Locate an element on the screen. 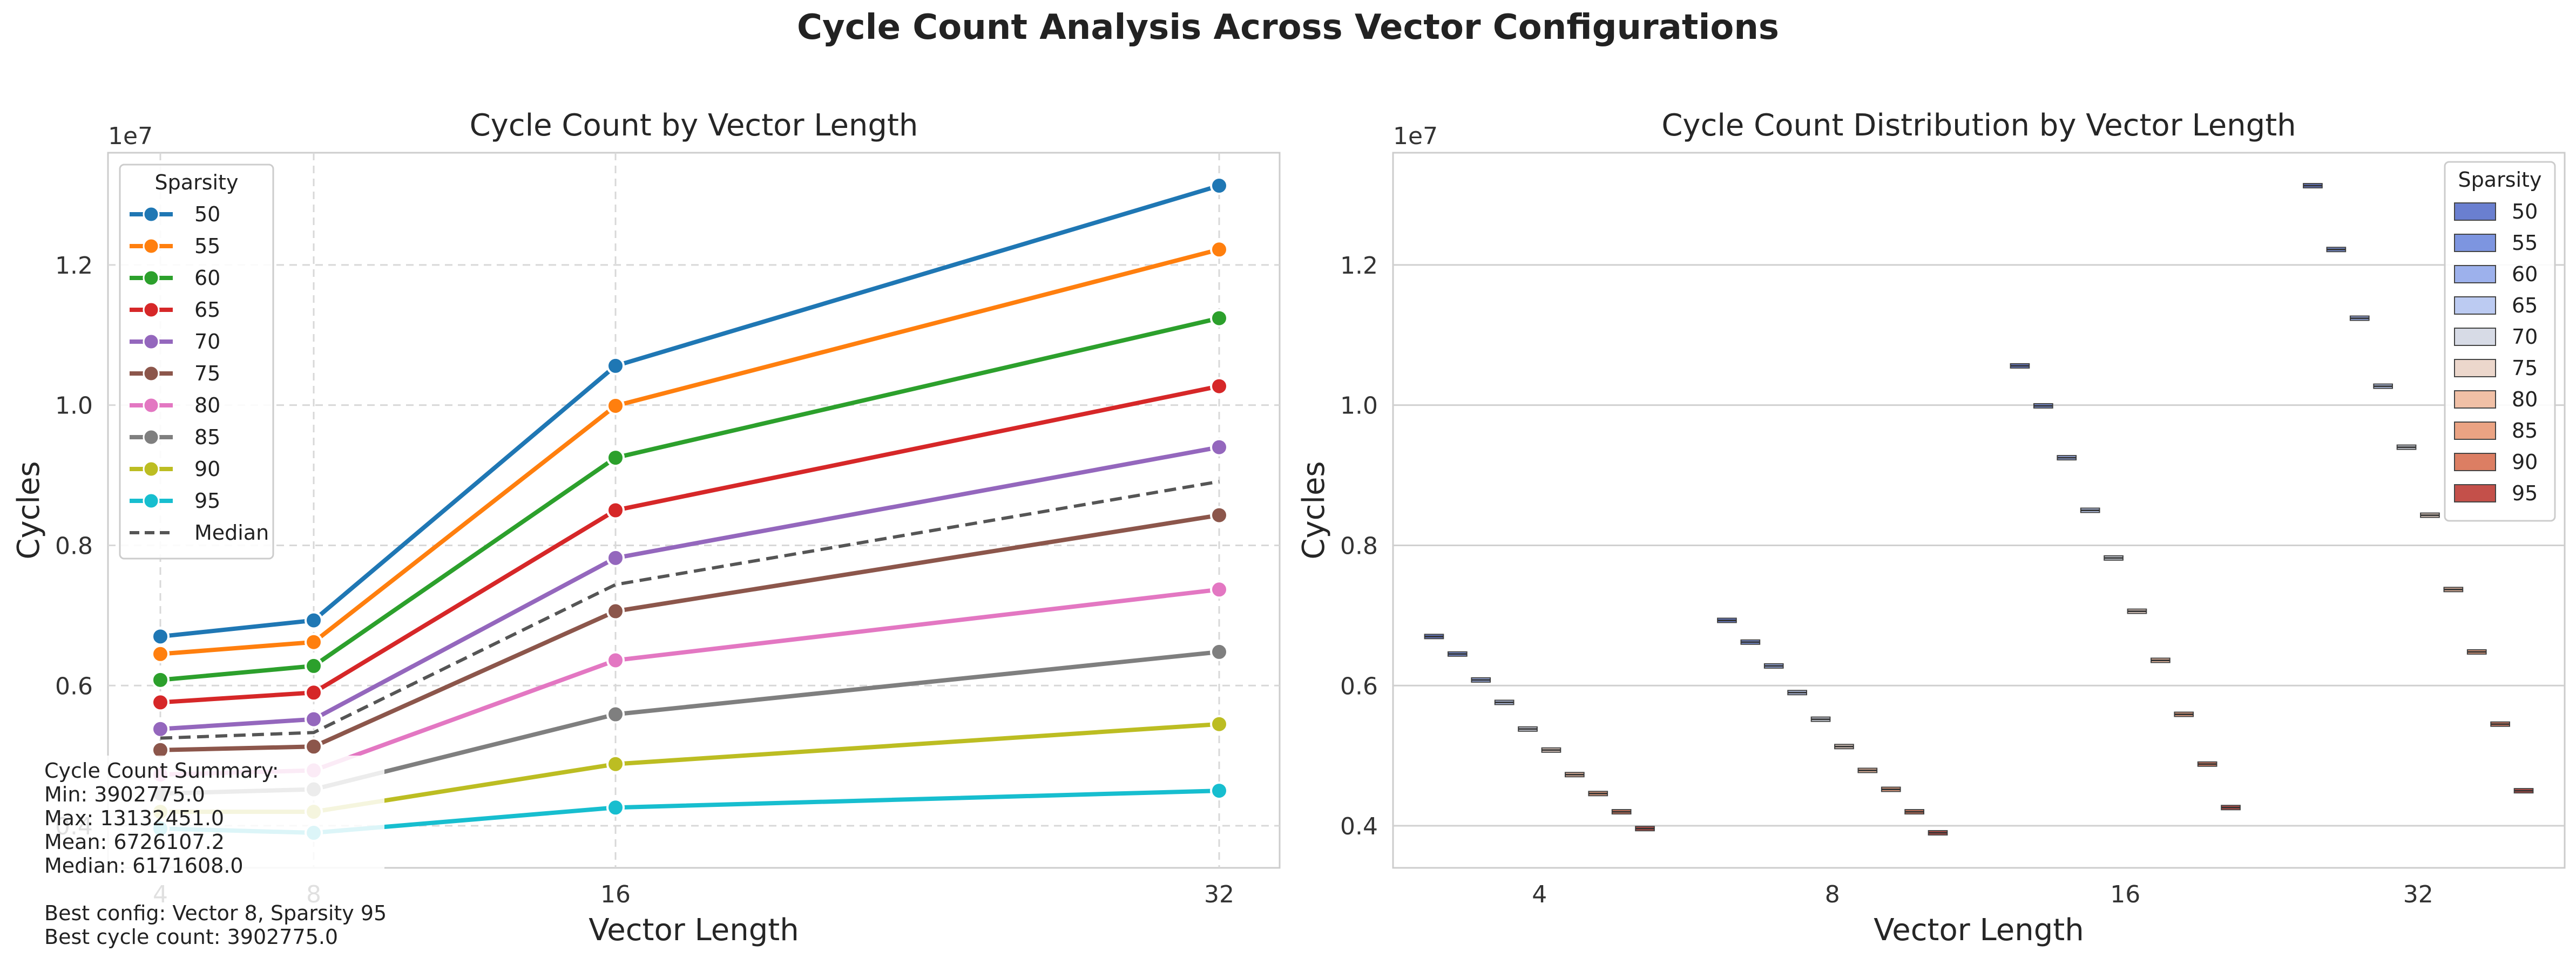 This screenshot has height=965, width=2576. box-chart-y-tick-label: 1.0 is located at coordinates (1359, 406).